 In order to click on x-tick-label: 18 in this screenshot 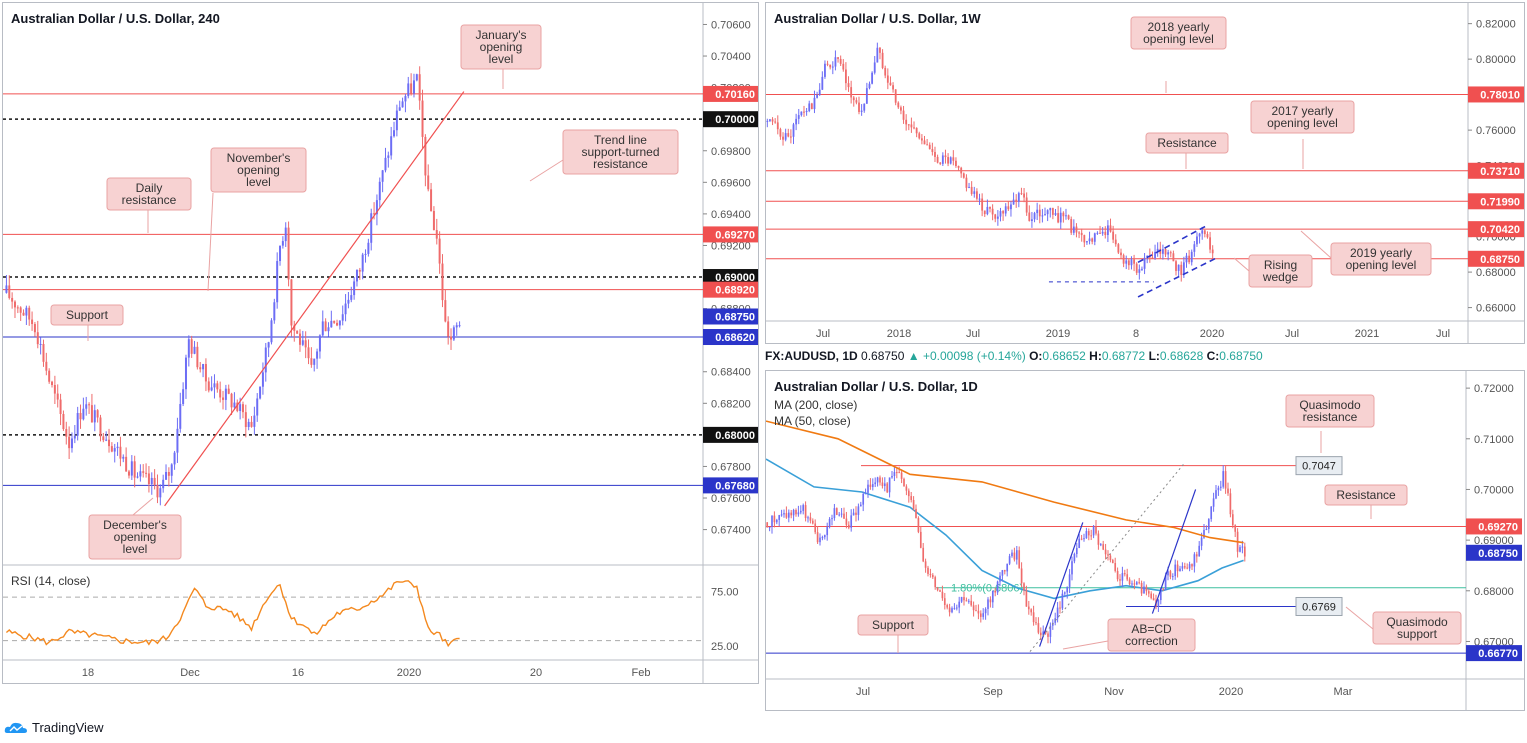, I will do `click(88, 673)`.